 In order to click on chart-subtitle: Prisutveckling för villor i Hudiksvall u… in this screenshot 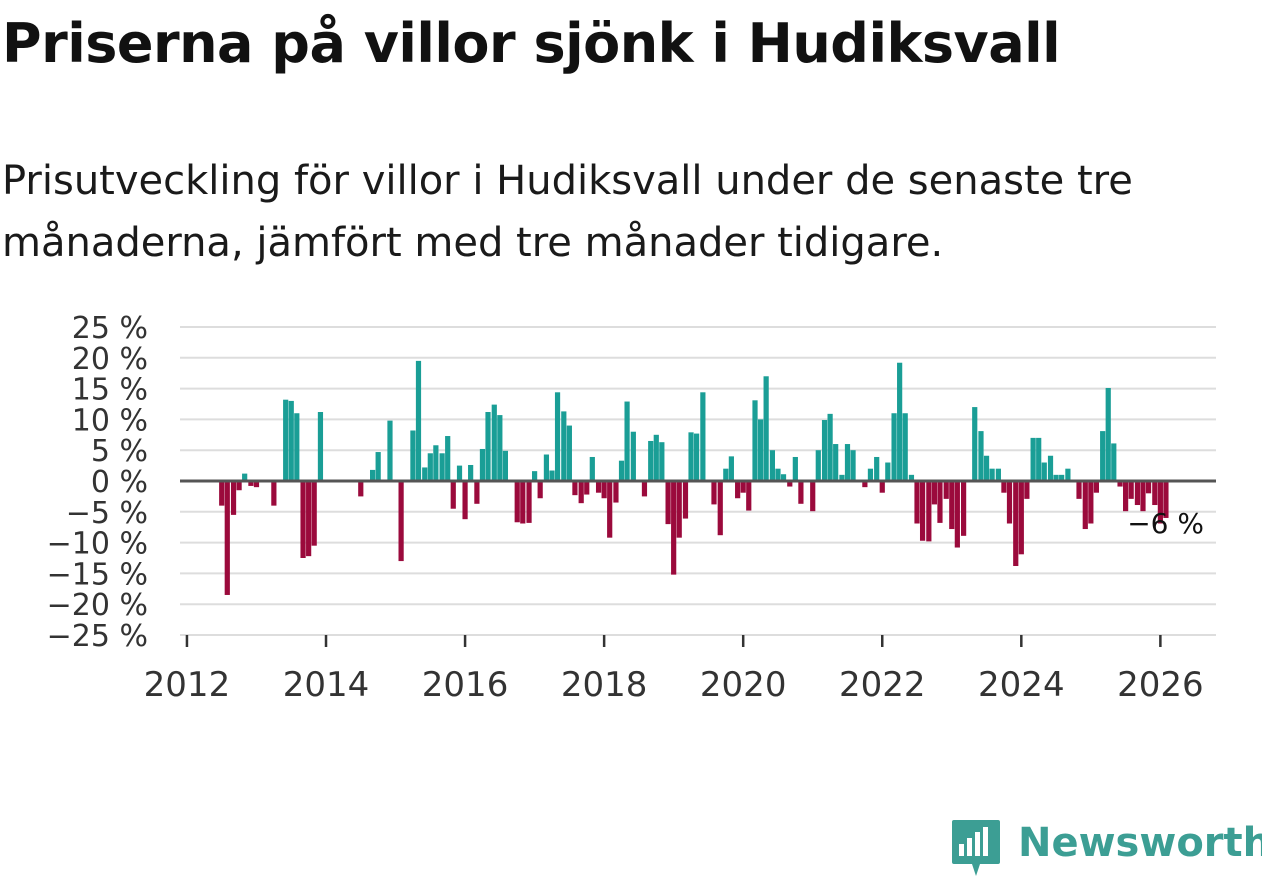, I will do `click(567, 212)`.